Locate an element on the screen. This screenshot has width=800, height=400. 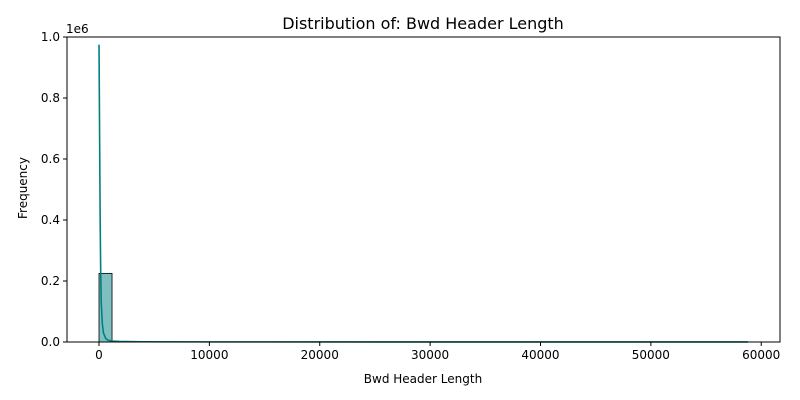
y-tick-label: 0.8 is located at coordinates (50, 98).